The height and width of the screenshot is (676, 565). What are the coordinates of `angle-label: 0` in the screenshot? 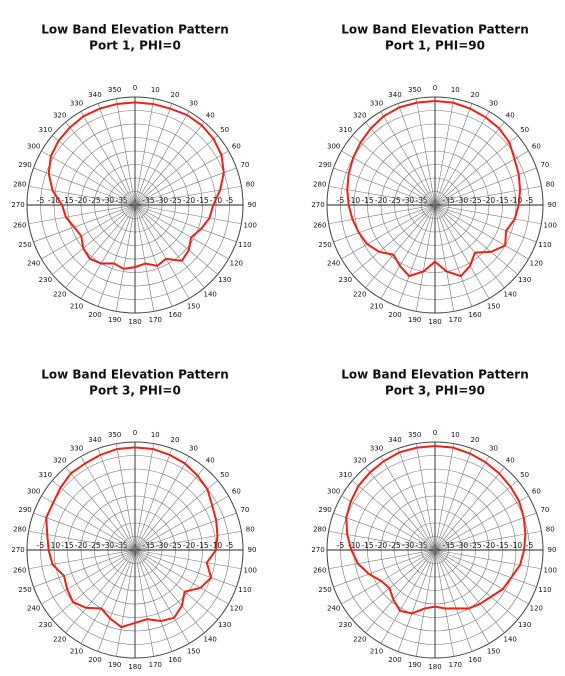 It's located at (435, 88).